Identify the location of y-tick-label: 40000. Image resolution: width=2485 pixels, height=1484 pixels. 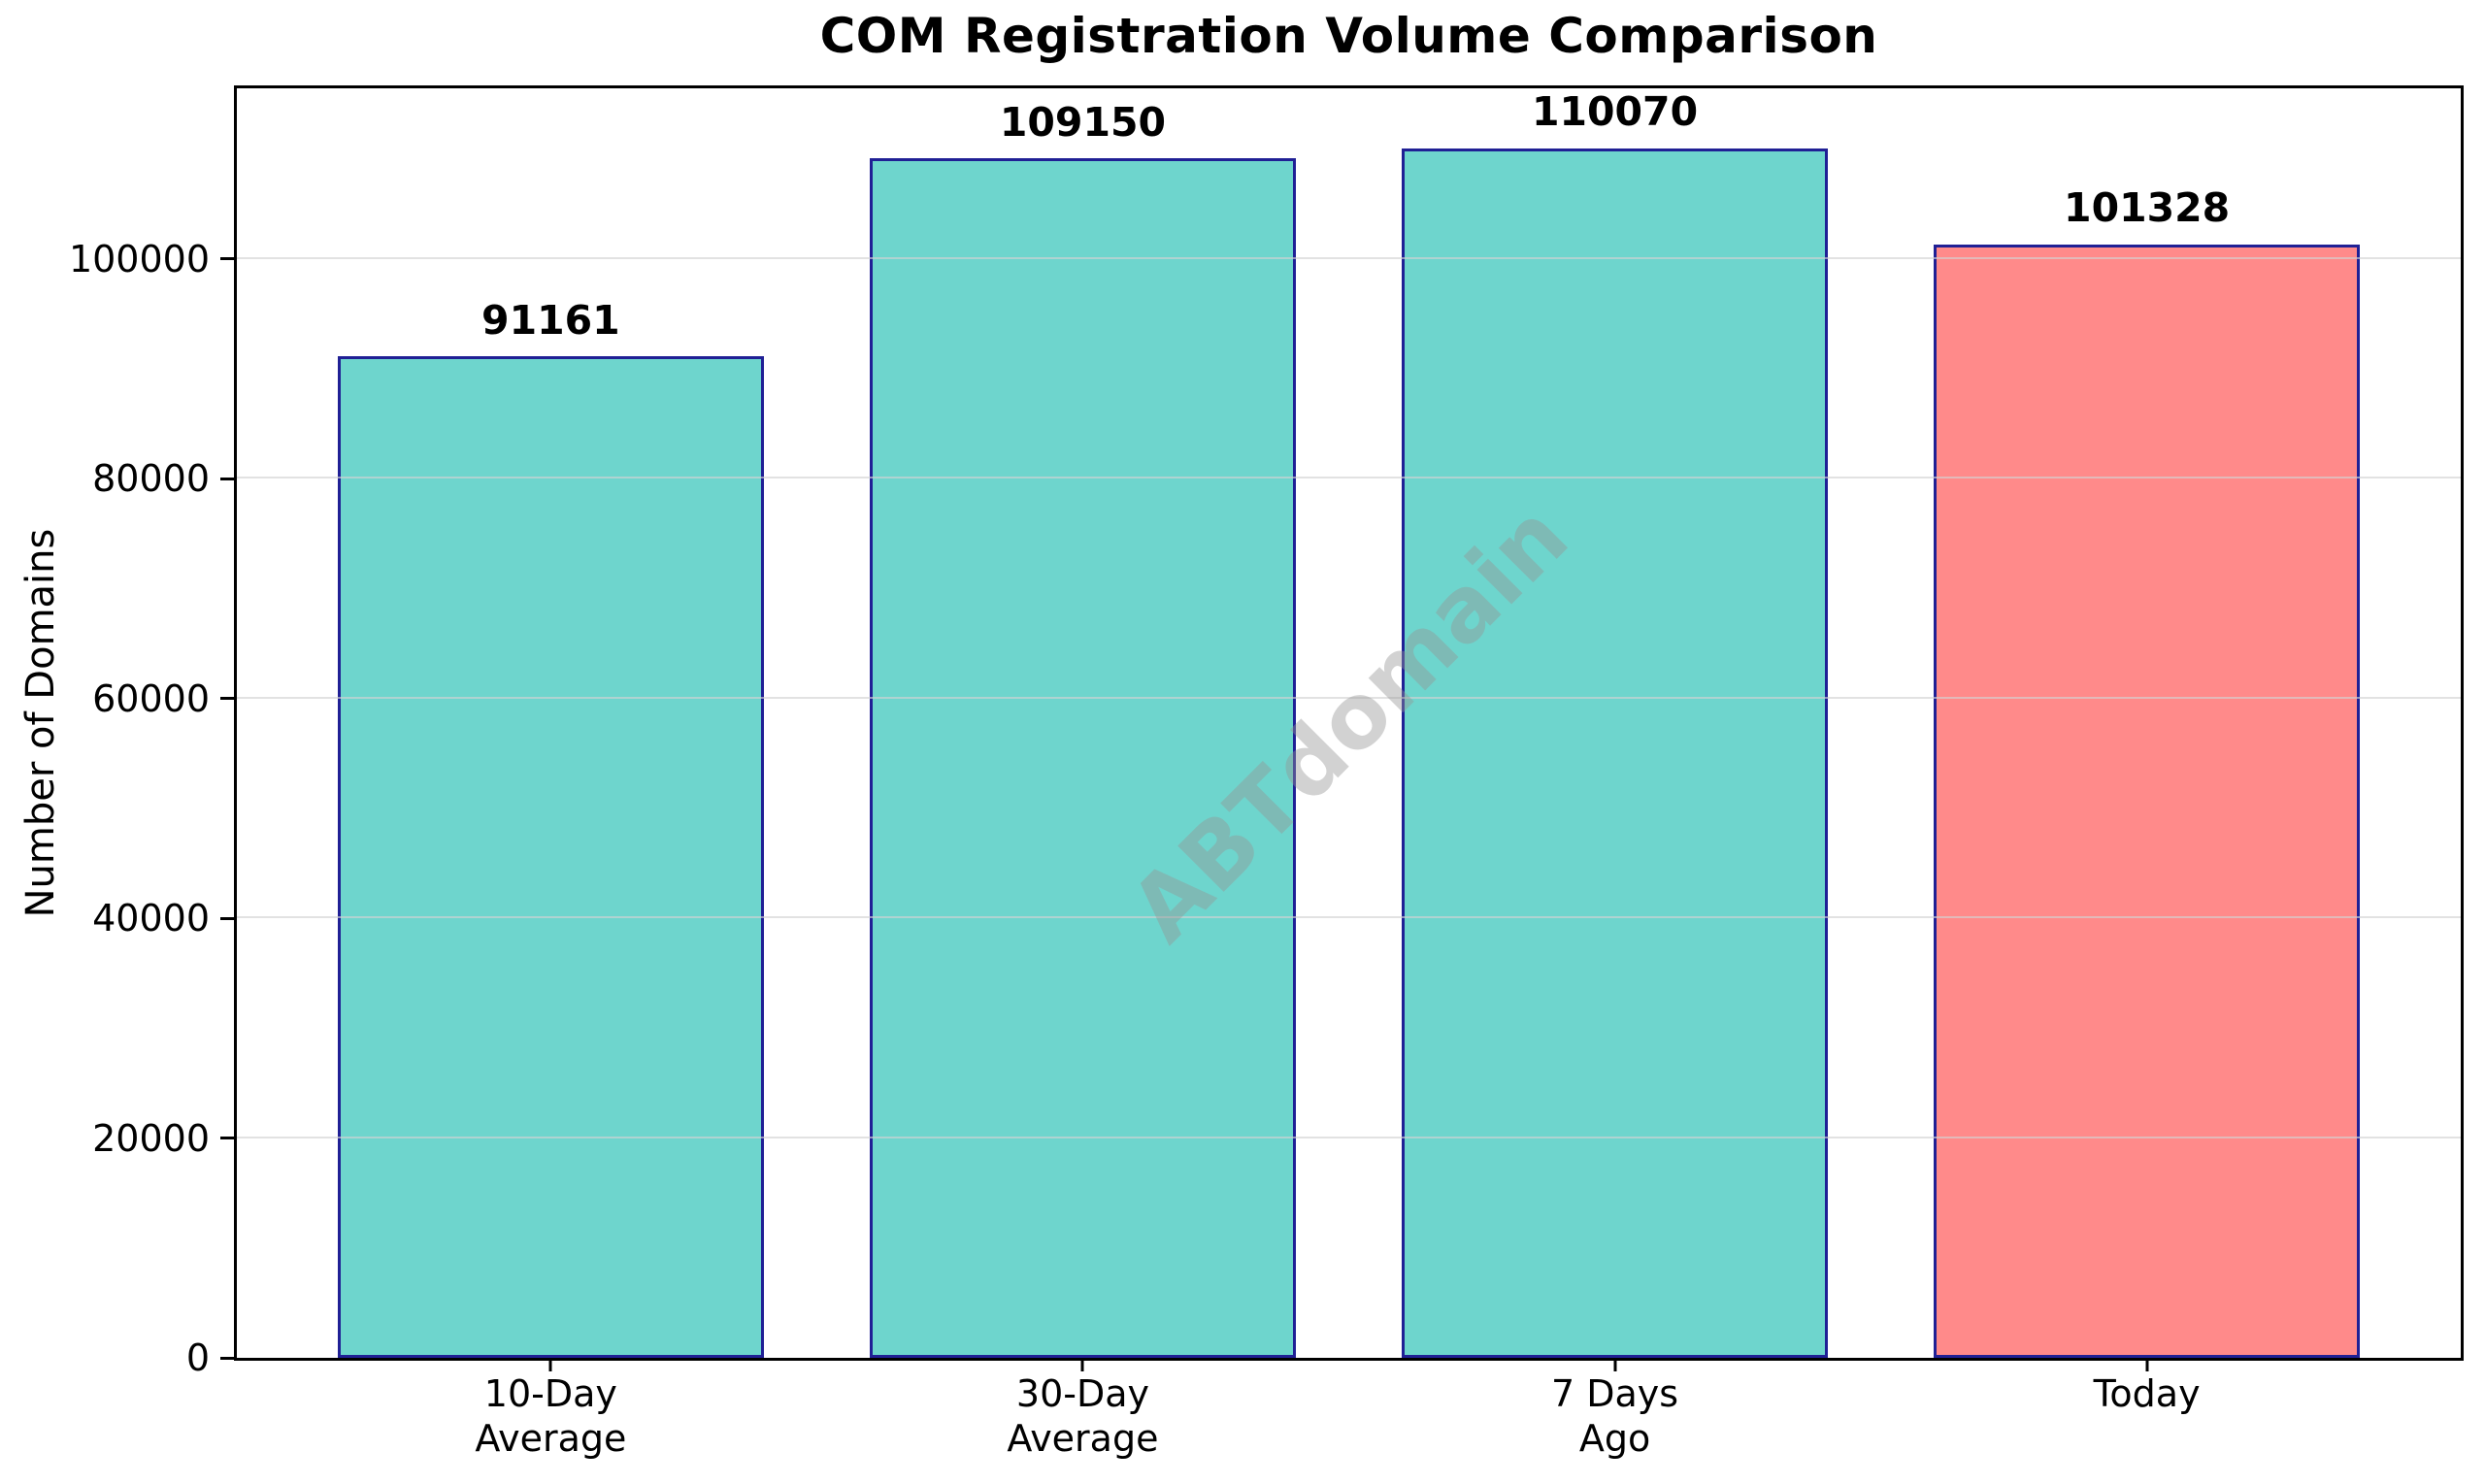
(151, 918).